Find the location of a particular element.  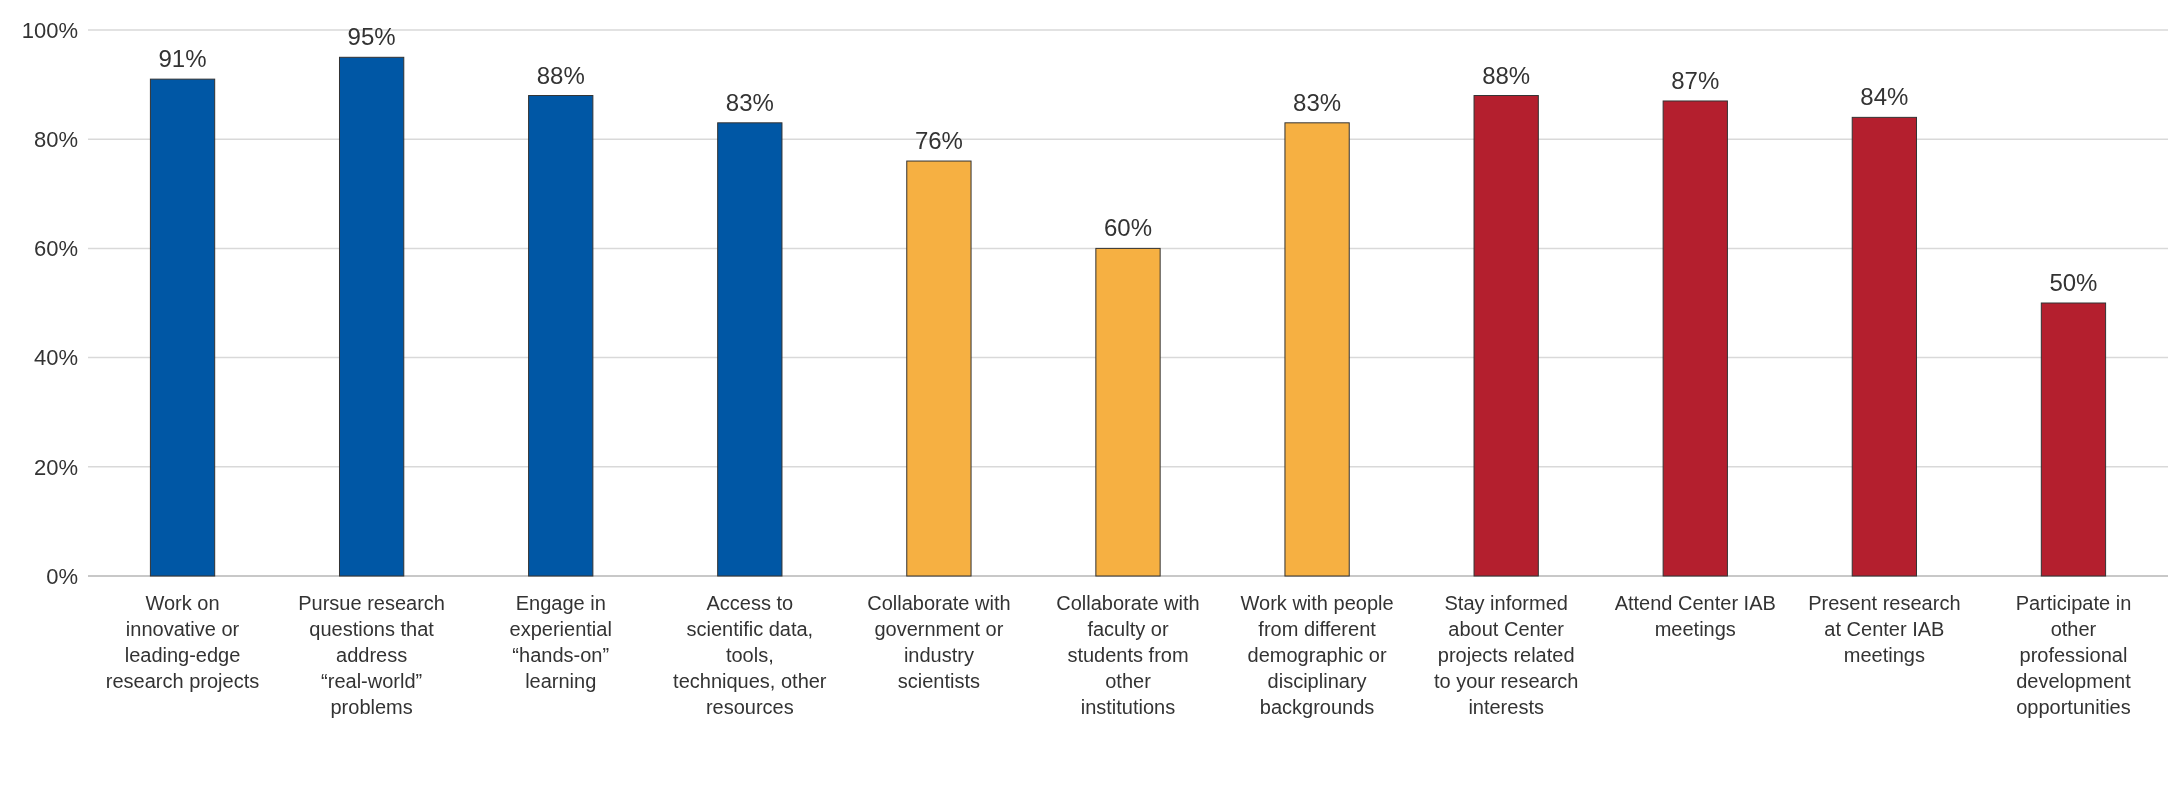

y-tick-label: 60% is located at coordinates (55, 249).